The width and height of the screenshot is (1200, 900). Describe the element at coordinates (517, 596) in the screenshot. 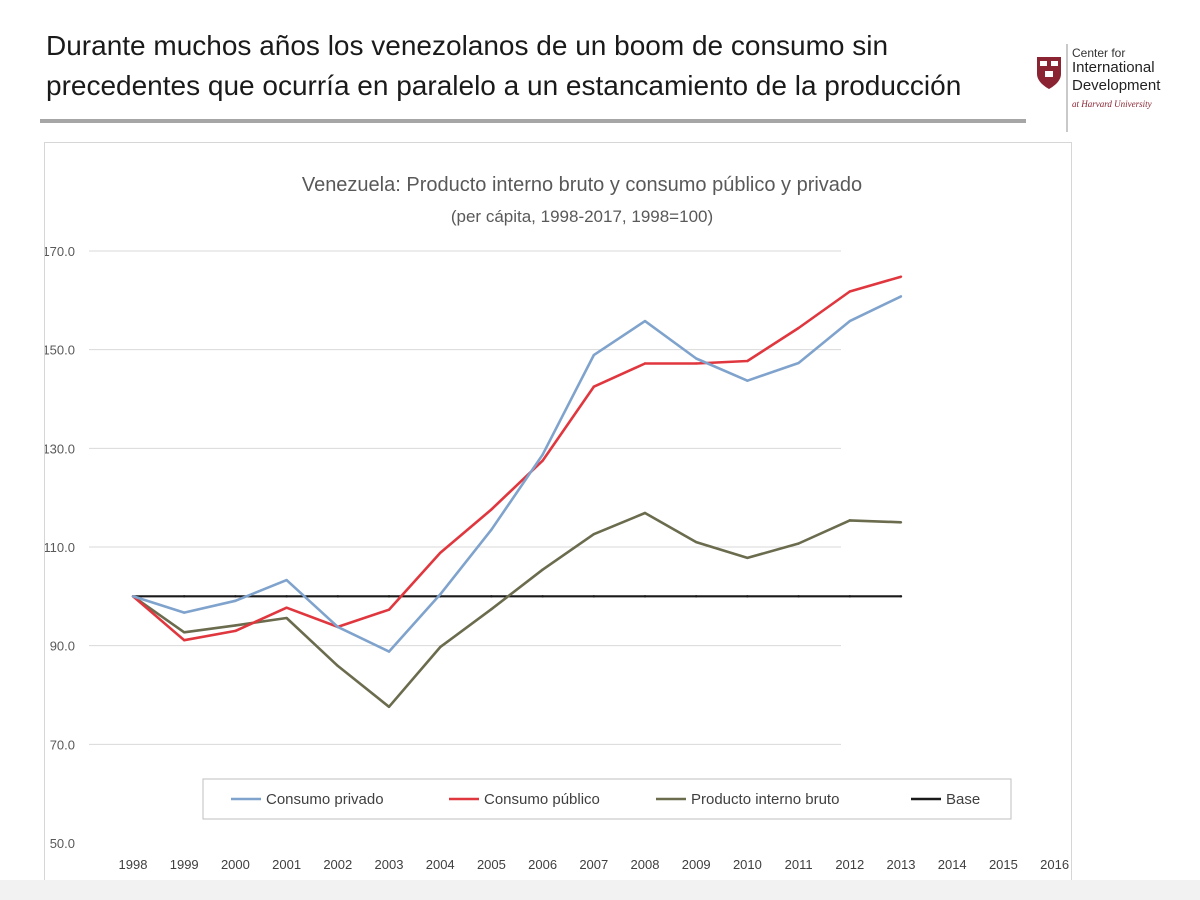

I see `series-base` at that location.